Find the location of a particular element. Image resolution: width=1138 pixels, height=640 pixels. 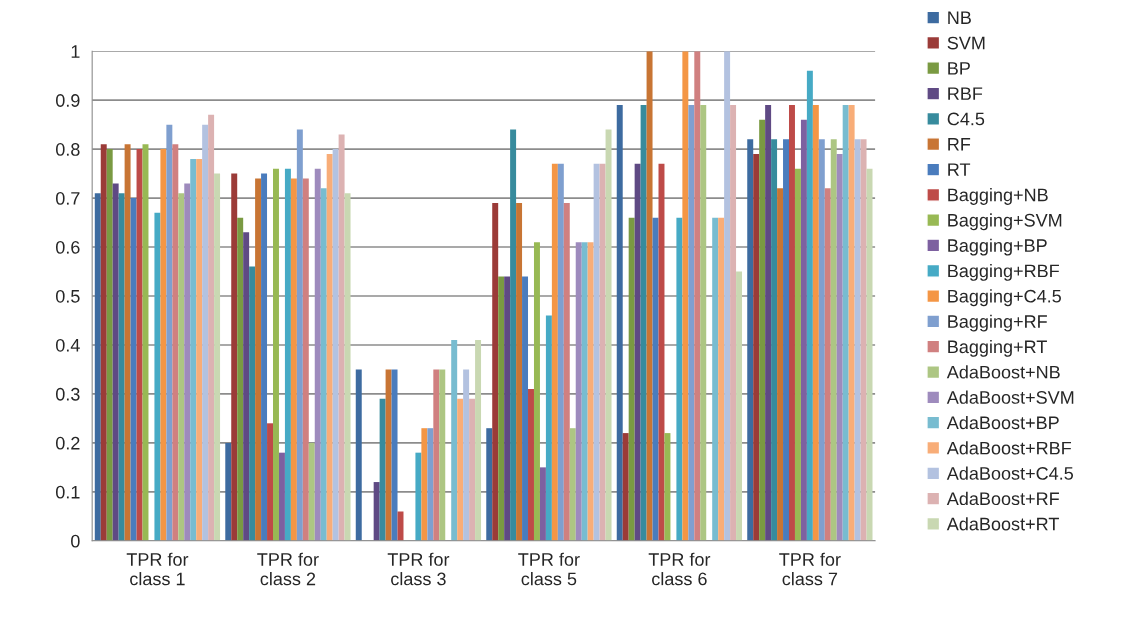

y-tick-label: 0.8 is located at coordinates (67, 149).